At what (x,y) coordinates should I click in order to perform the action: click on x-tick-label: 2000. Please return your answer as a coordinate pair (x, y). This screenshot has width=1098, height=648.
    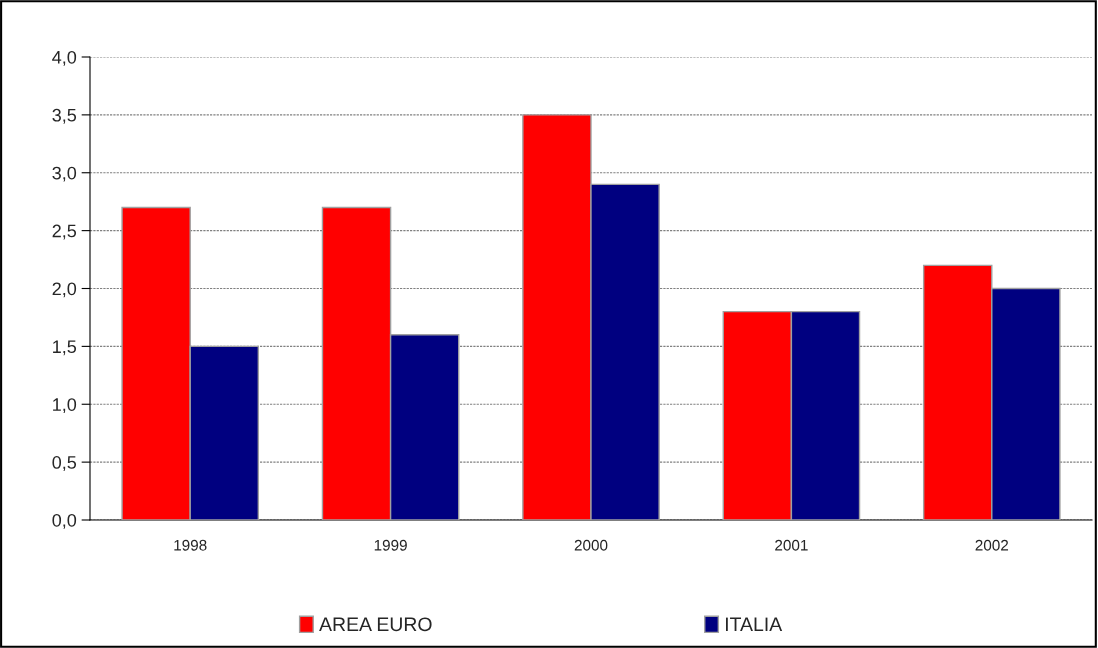
    Looking at the image, I should click on (591, 545).